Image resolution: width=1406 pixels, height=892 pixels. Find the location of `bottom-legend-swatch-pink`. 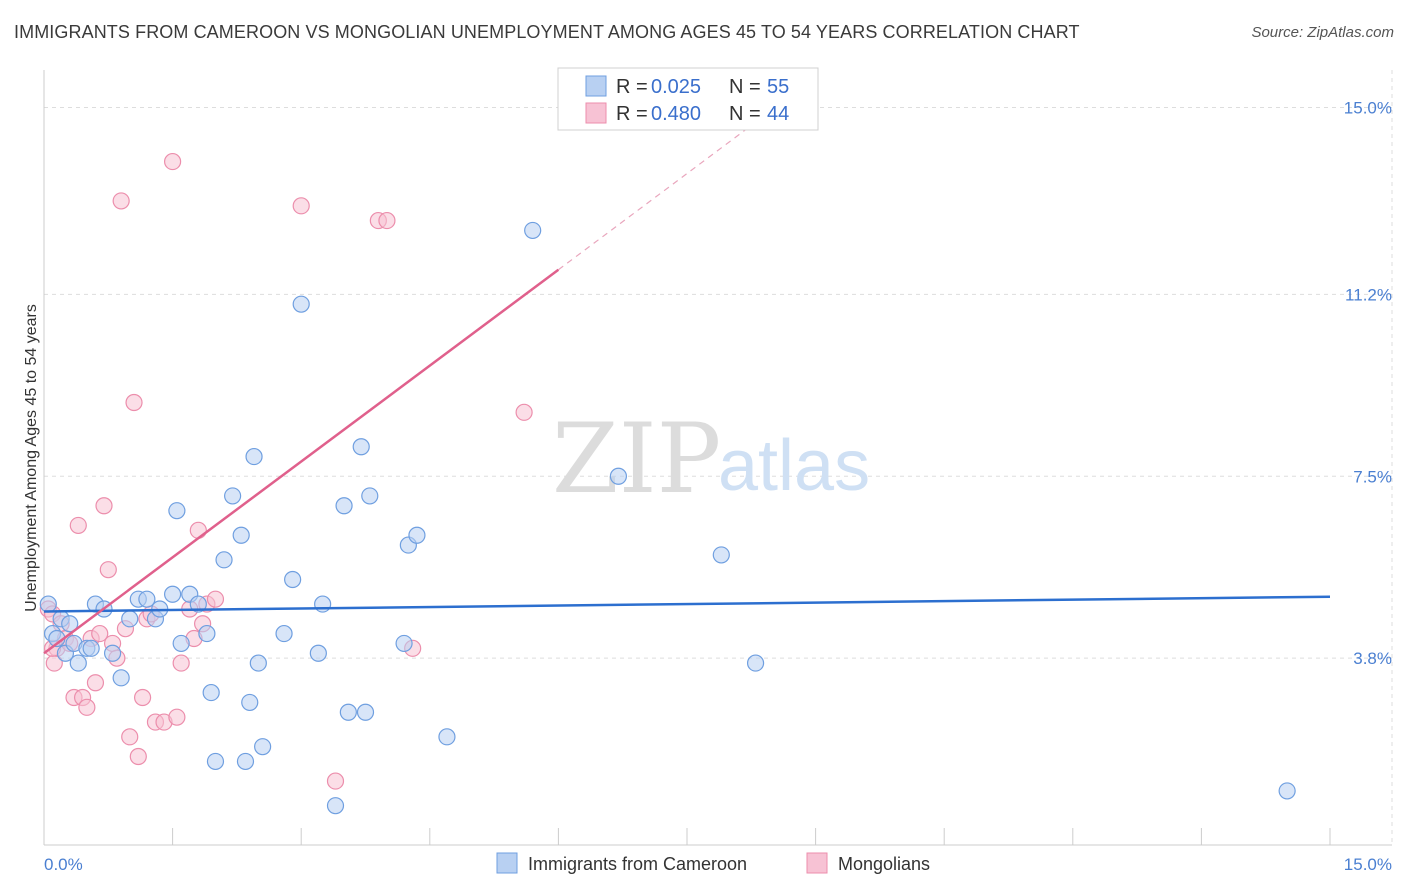

bottom-legend-swatch-pink is located at coordinates (817, 863).